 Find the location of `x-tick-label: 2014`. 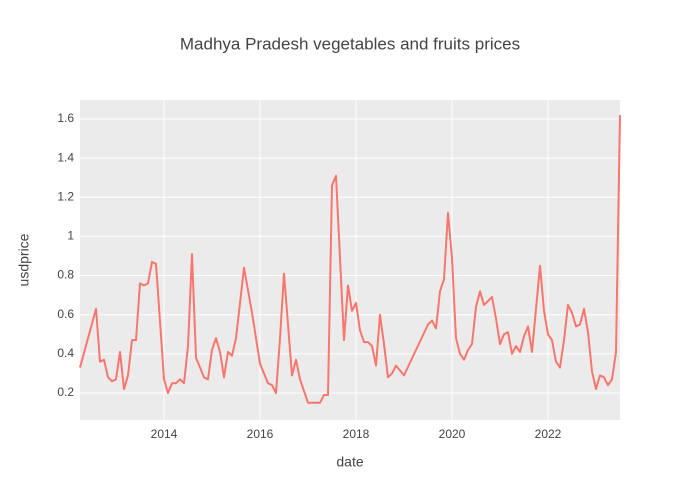

x-tick-label: 2014 is located at coordinates (164, 434).